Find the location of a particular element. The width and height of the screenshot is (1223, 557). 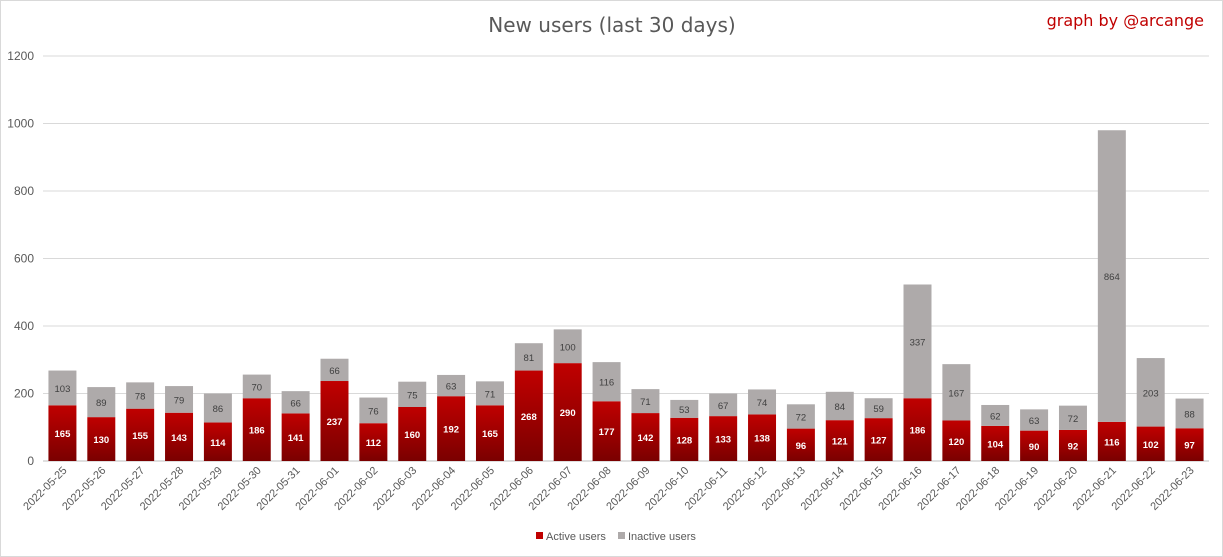

data-label-inactive: 78 is located at coordinates (140, 397).